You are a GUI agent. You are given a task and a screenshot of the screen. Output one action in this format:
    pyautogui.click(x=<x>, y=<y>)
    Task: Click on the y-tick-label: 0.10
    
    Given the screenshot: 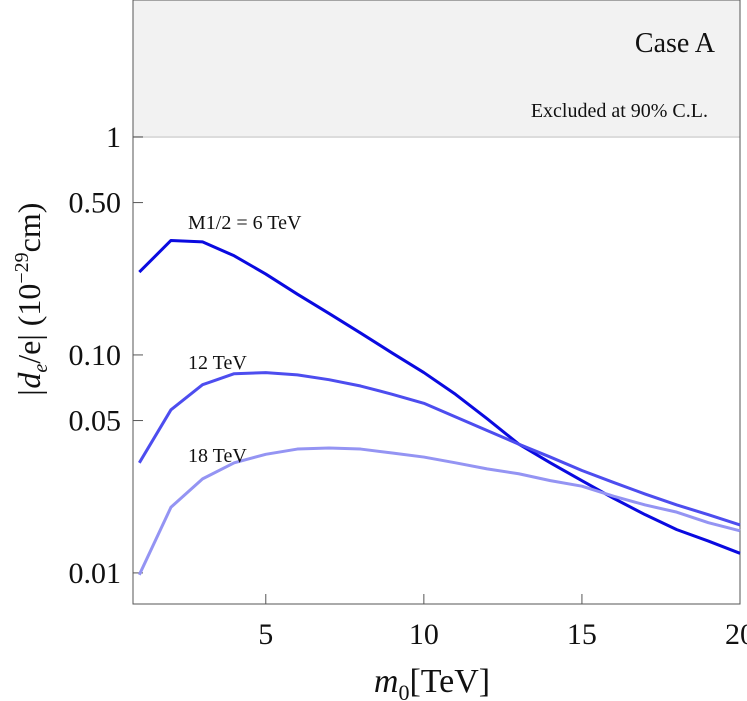 What is the action you would take?
    pyautogui.click(x=95, y=355)
    